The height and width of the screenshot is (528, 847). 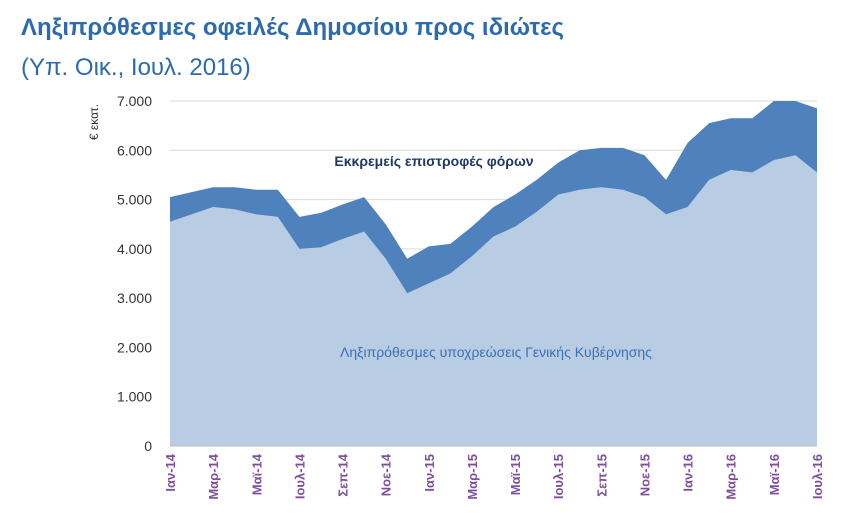 What do you see at coordinates (688, 473) in the screenshot?
I see `x-tick-label: Ιαν-16` at bounding box center [688, 473].